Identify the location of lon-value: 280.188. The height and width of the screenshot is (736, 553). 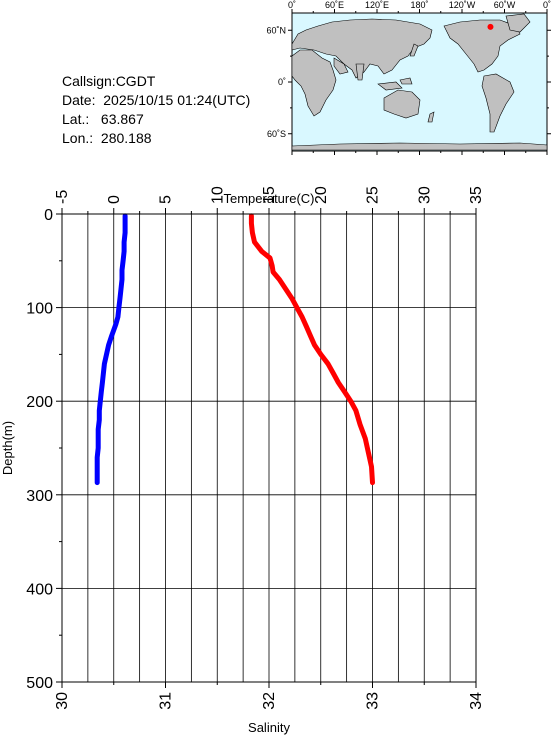
(126, 138).